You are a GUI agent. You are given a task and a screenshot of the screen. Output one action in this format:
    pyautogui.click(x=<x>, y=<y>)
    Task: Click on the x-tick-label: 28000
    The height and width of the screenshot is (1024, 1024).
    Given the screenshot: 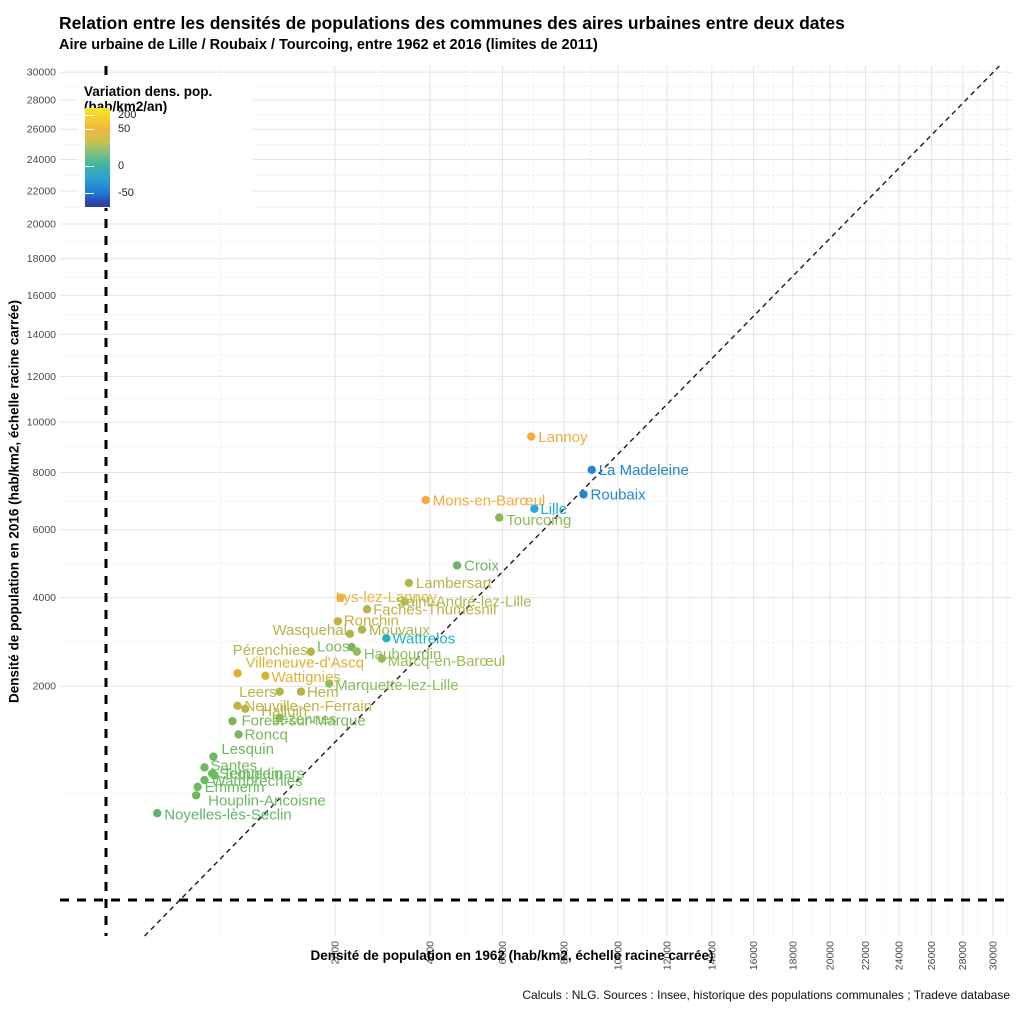 What is the action you would take?
    pyautogui.click(x=963, y=955)
    